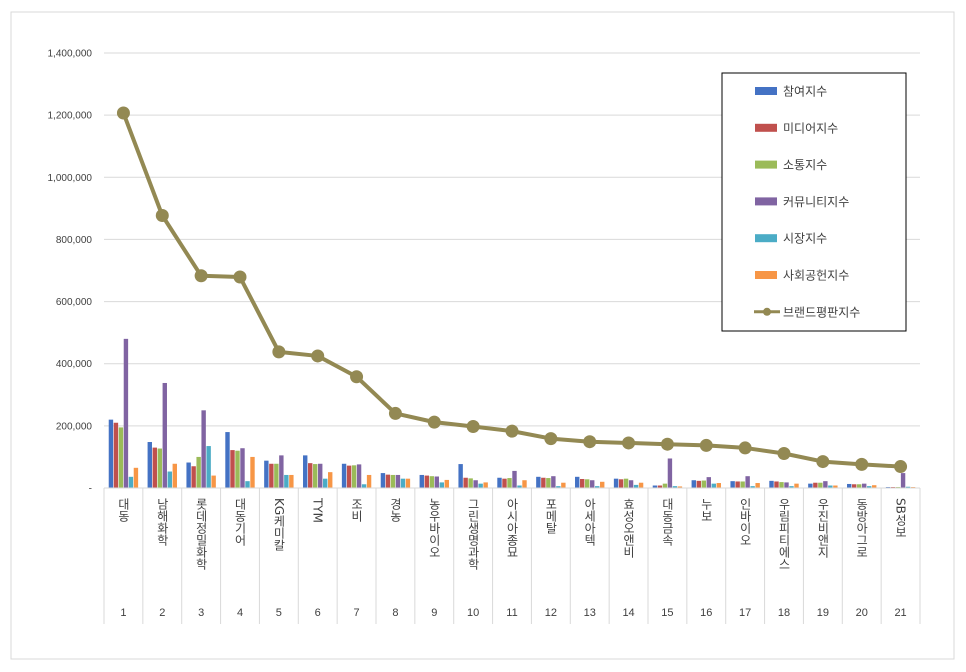 This screenshot has width=966, height=672. I want to click on legend-label: 브랜드평판지수, so click(821, 312).